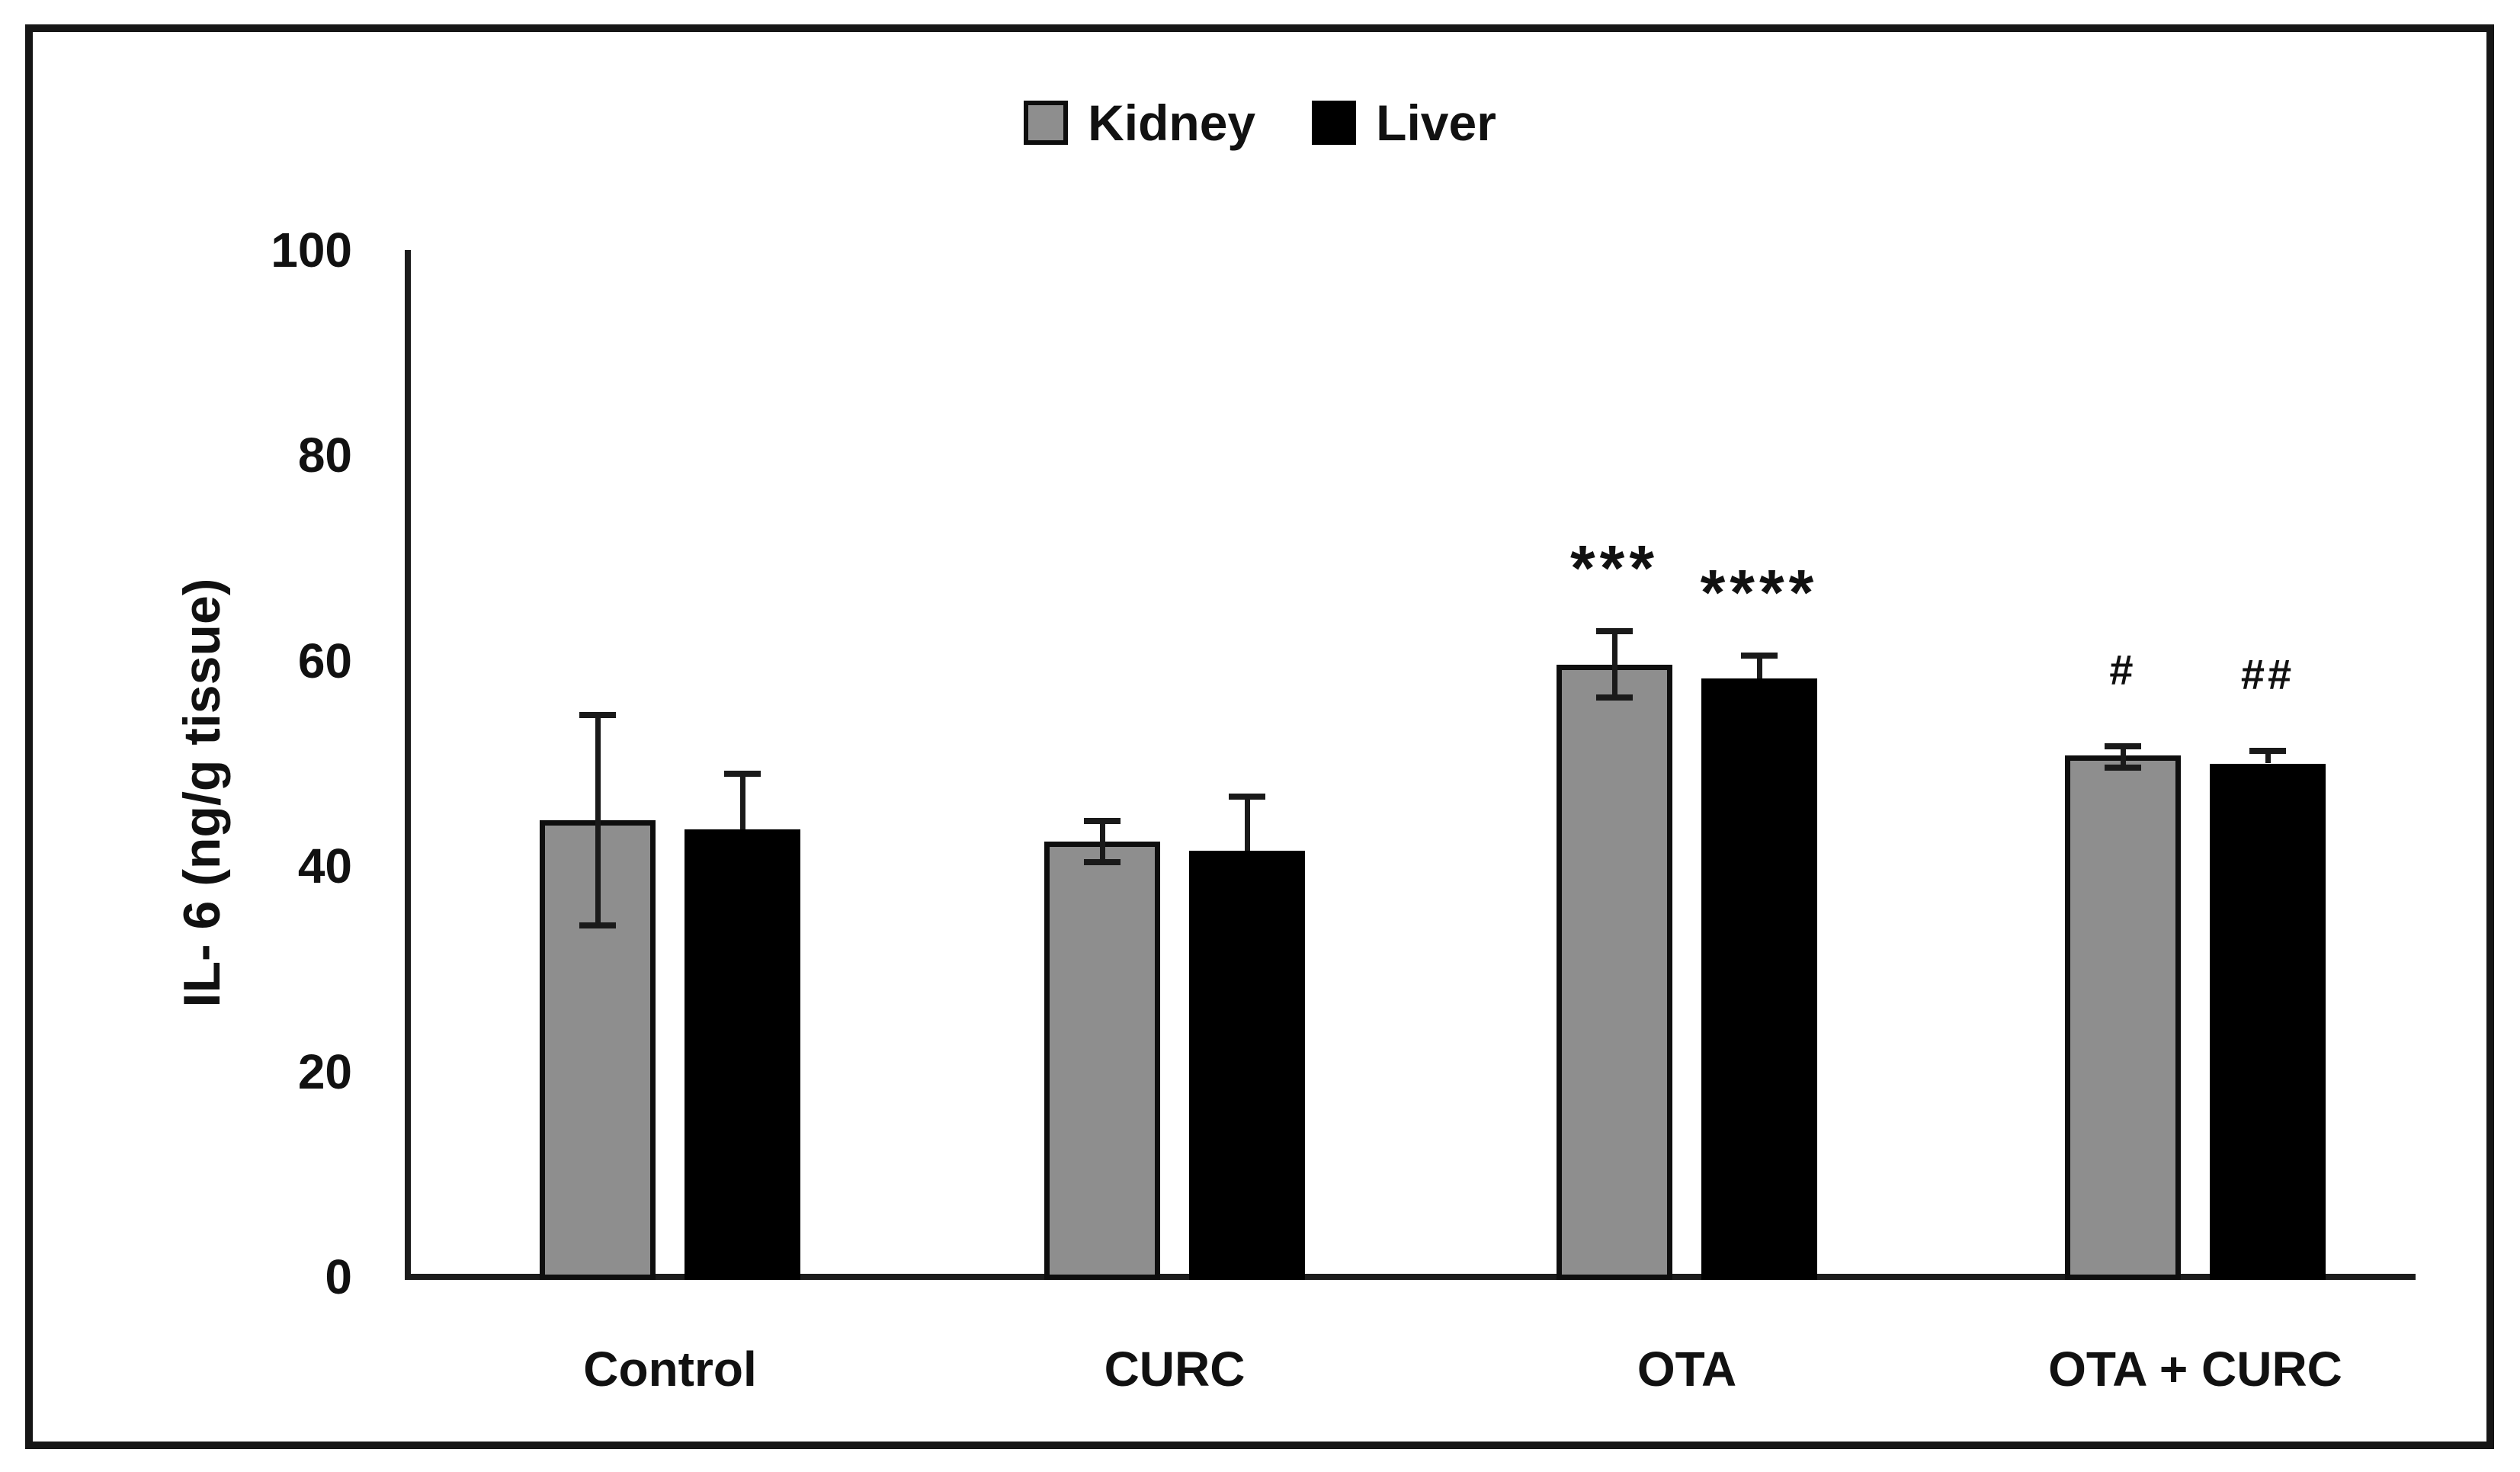  Describe the element at coordinates (670, 1369) in the screenshot. I see `xlabel-control: Control` at that location.